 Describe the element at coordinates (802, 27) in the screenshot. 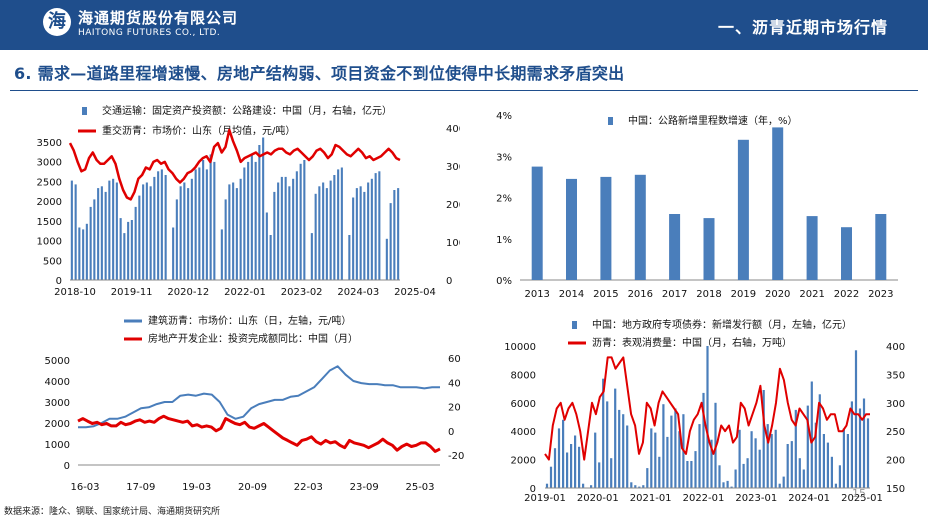

I see `section-title: 一、沥青近期市场行情` at that location.